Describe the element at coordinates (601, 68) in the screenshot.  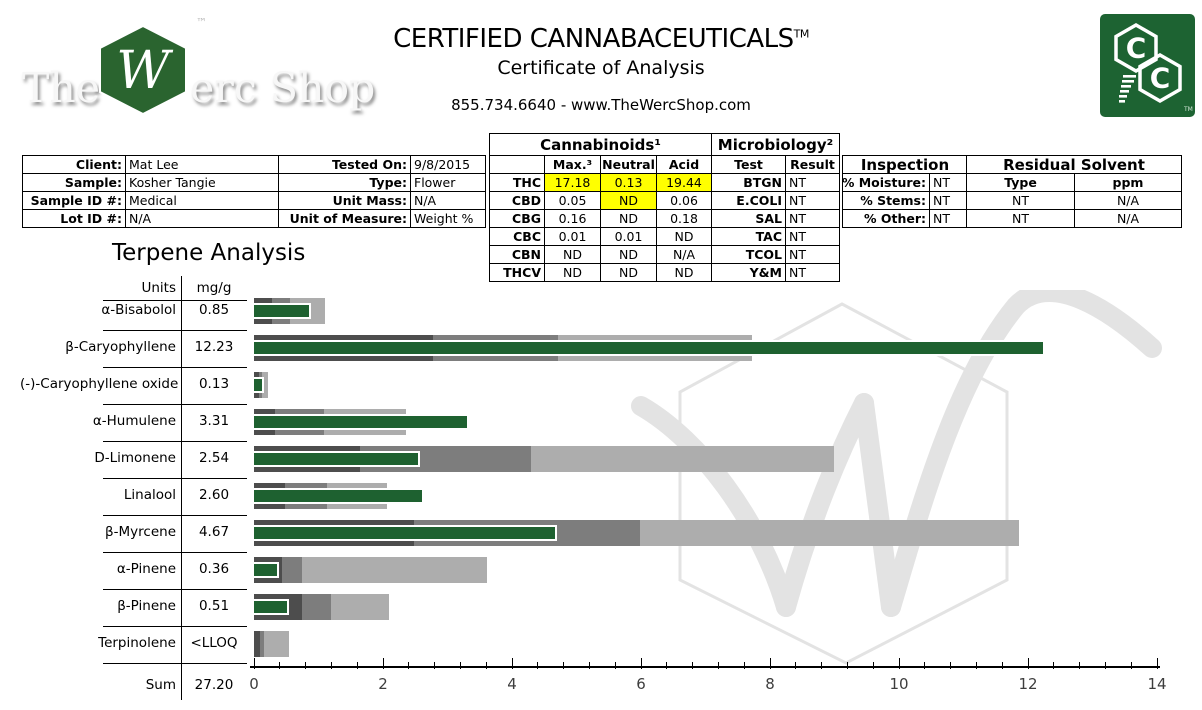
I see `page-subtitle: Certificate of Analysis` at that location.